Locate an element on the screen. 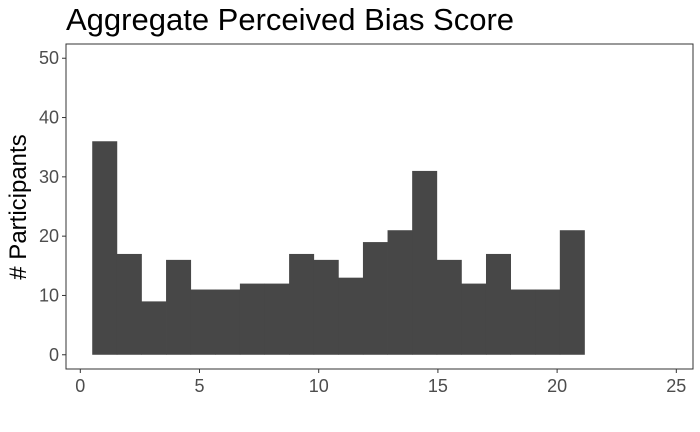 The height and width of the screenshot is (432, 700). y-tick-label: 10 is located at coordinates (49, 295).